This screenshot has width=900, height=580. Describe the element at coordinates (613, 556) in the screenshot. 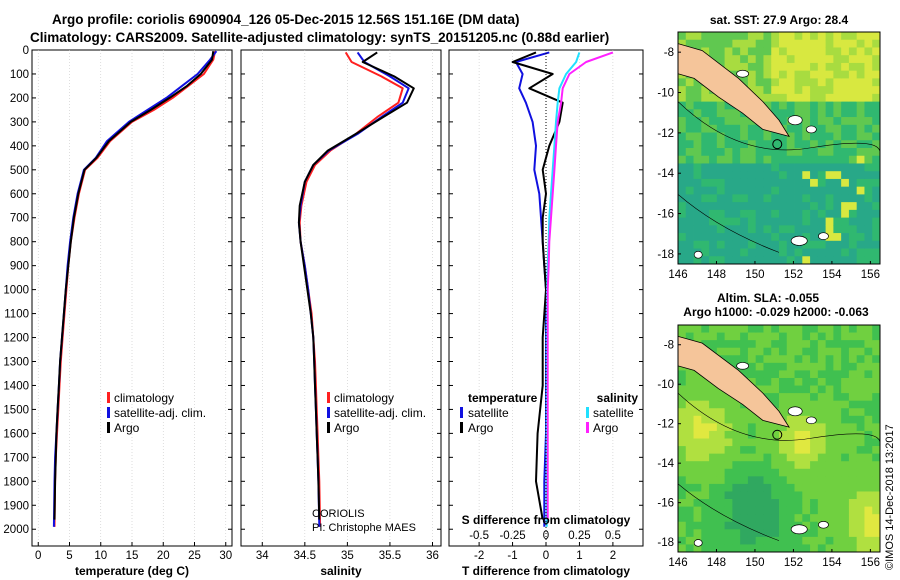

I see `x-tick-label: 2` at that location.